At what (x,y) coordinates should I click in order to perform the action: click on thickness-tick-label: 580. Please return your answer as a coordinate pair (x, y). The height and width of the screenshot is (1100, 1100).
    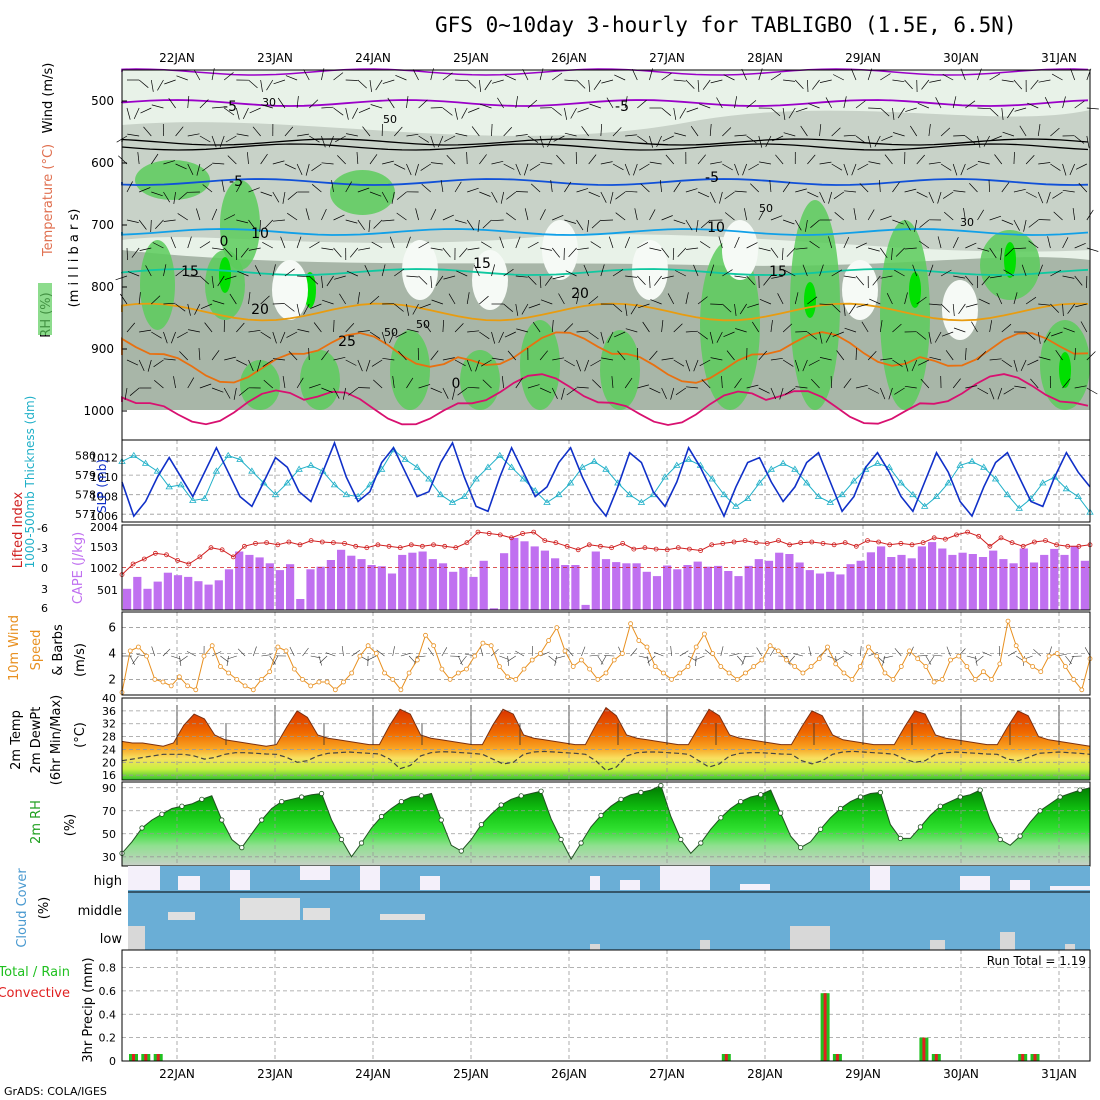
    Looking at the image, I should click on (85, 456).